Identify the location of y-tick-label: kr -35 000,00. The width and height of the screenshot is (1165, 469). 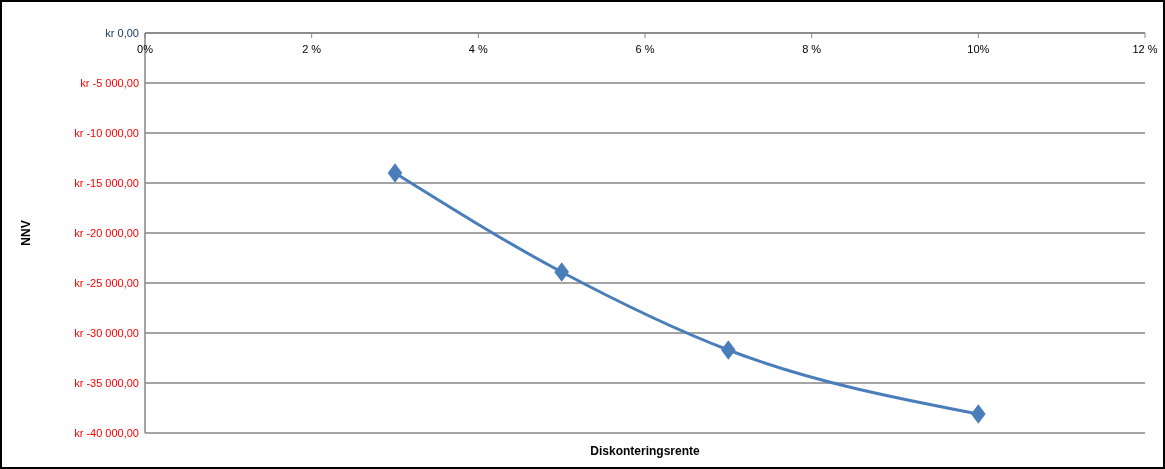
(106, 382).